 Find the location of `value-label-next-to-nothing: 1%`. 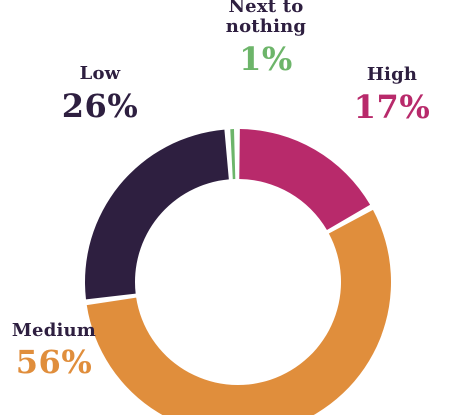

value-label-next-to-nothing: 1% is located at coordinates (266, 59).